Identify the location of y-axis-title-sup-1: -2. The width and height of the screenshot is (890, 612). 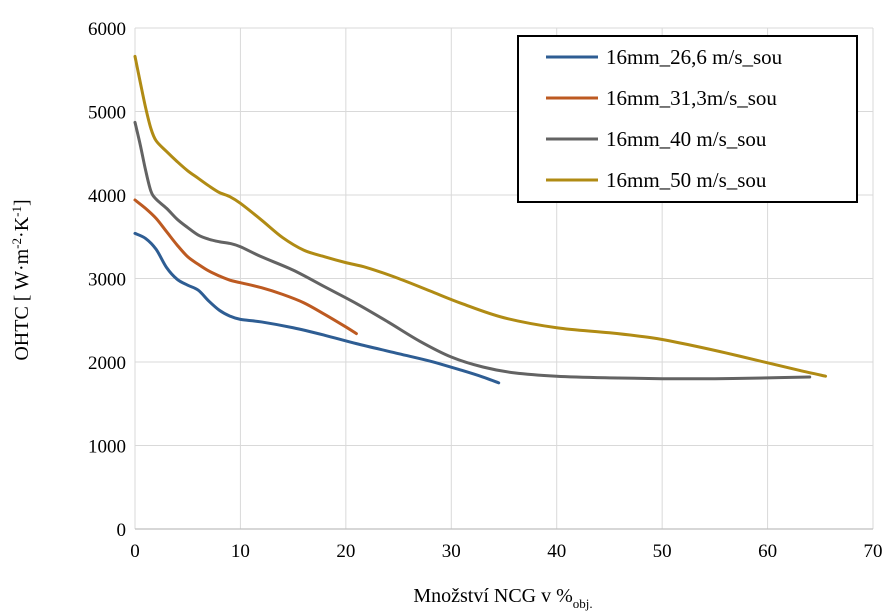
(16, 243).